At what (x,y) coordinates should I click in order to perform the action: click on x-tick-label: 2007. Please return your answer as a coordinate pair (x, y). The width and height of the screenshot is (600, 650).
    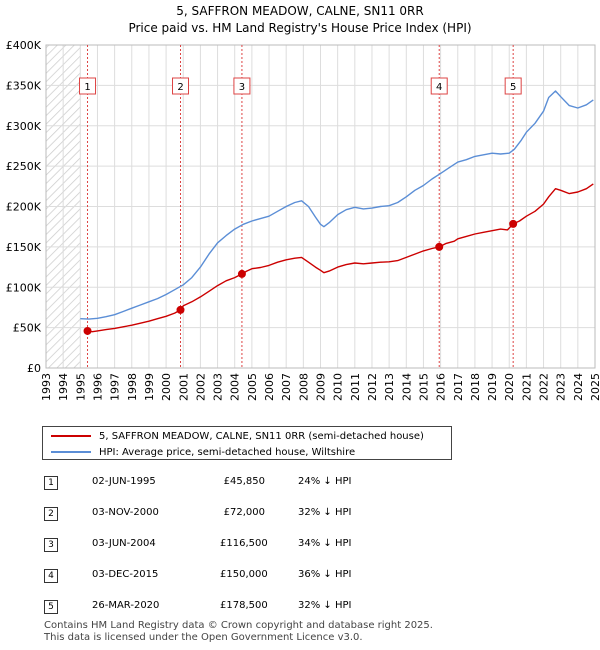
    Looking at the image, I should click on (286, 387).